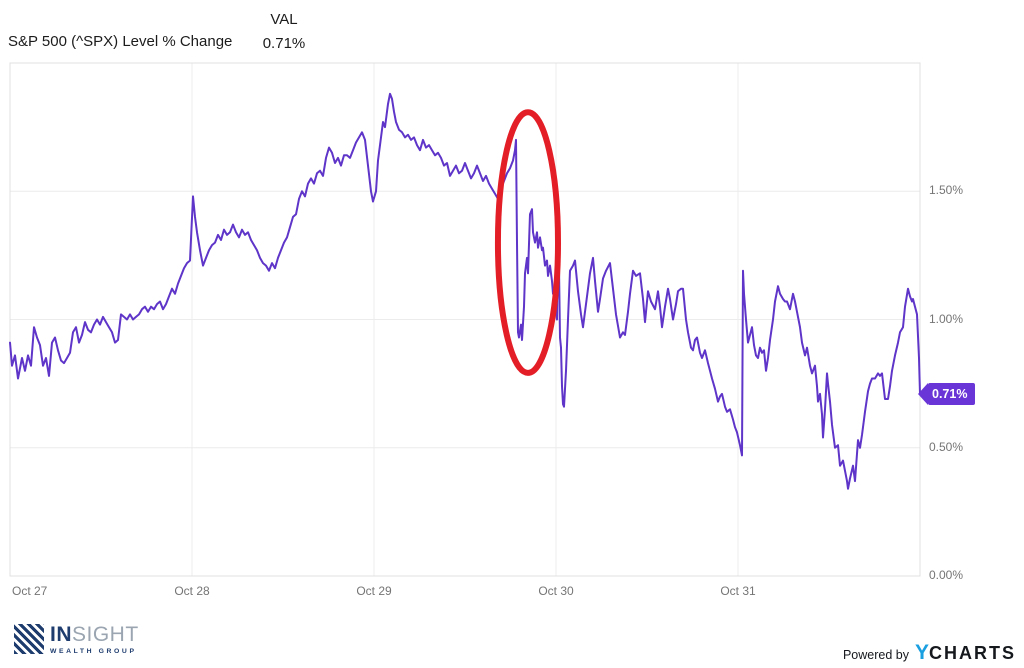 The width and height of the screenshot is (1024, 668). Describe the element at coordinates (738, 591) in the screenshot. I see `x-axis-tick-oct31: Oct 31` at that location.